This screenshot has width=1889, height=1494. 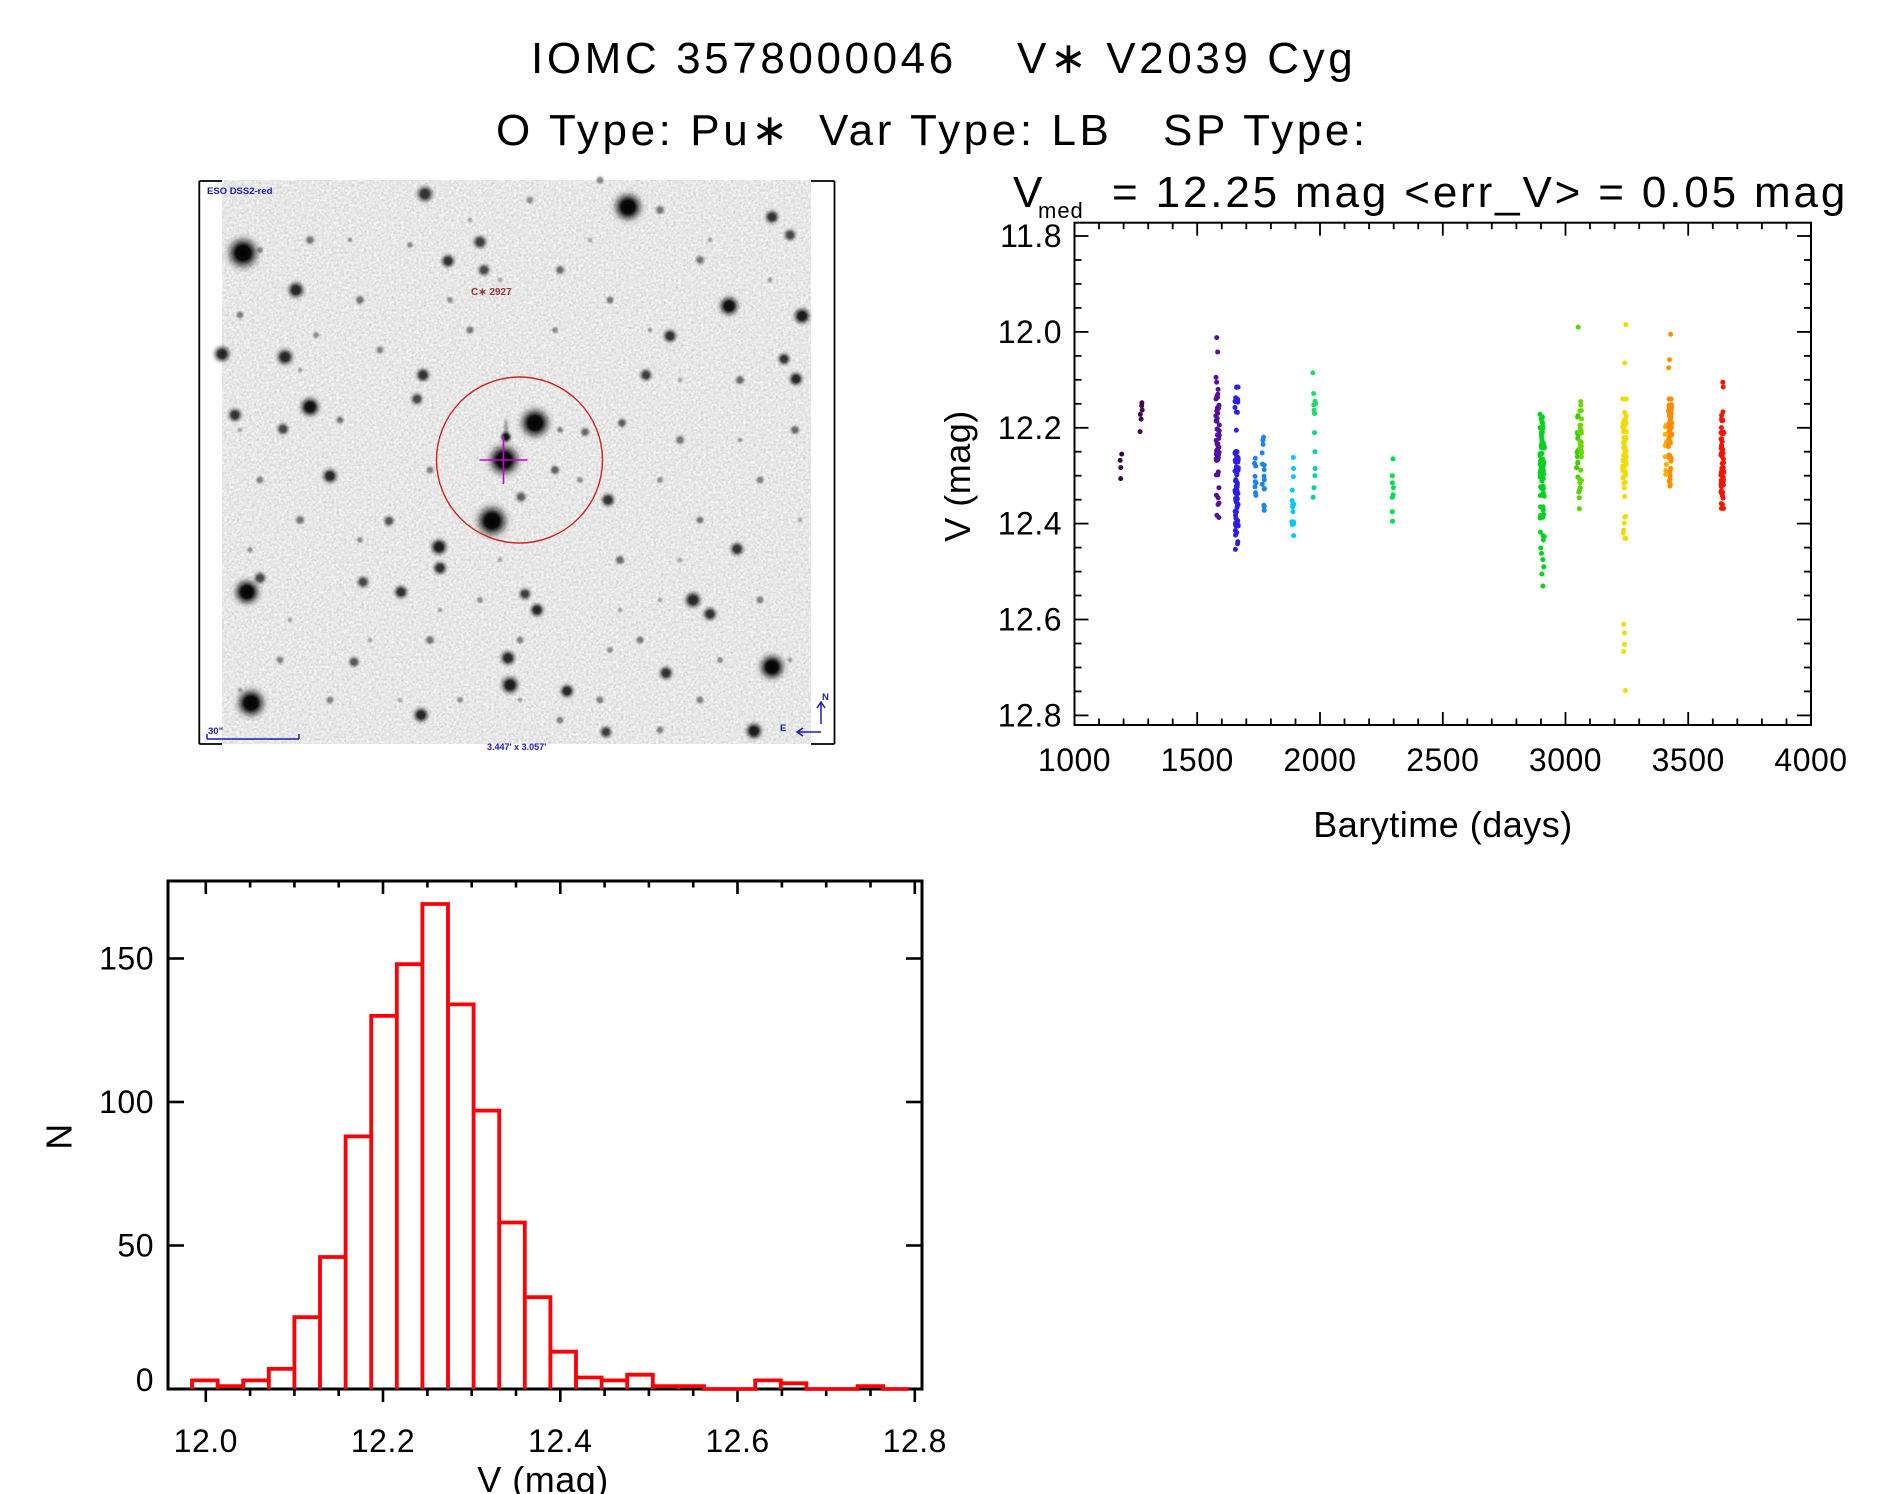 What do you see at coordinates (1443, 824) in the screenshot?
I see `svg-text: Barytime (days)` at bounding box center [1443, 824].